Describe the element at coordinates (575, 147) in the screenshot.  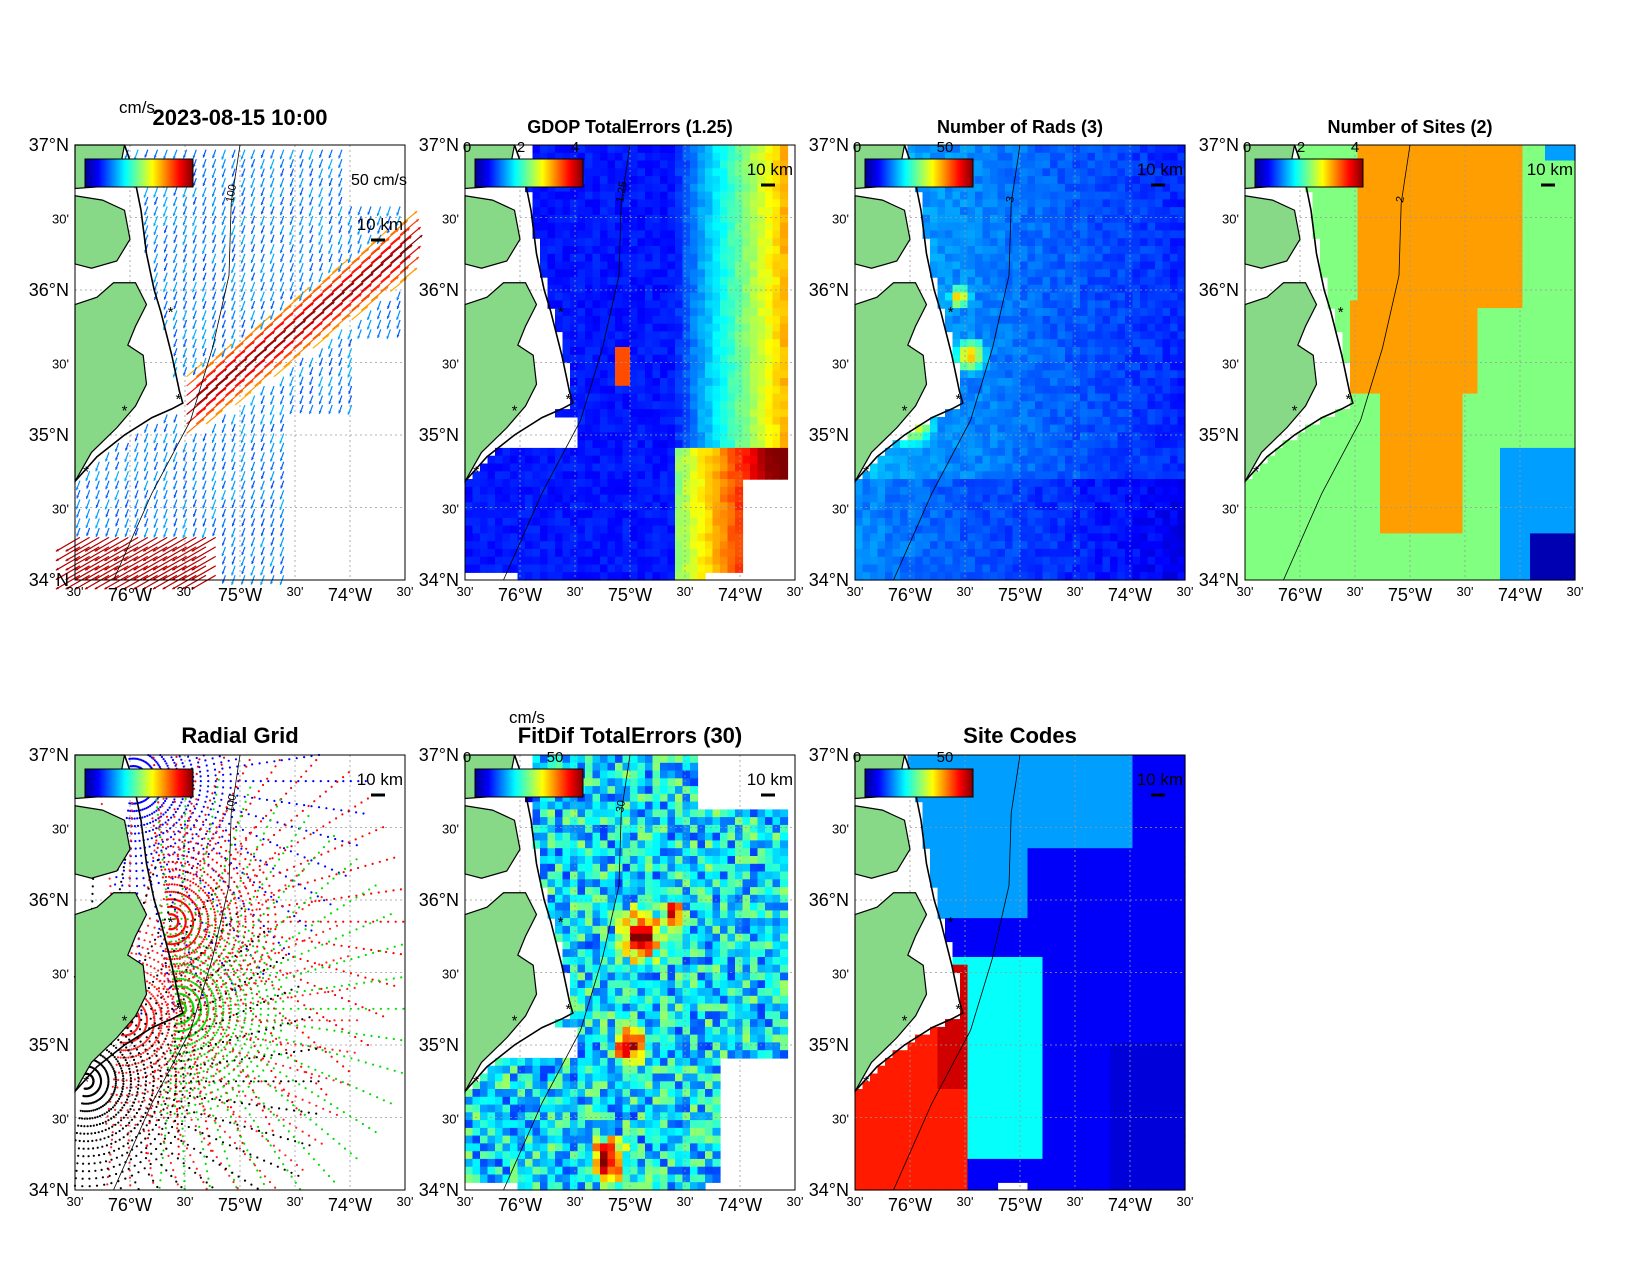
I see `colorbar-tick-label: 4` at that location.